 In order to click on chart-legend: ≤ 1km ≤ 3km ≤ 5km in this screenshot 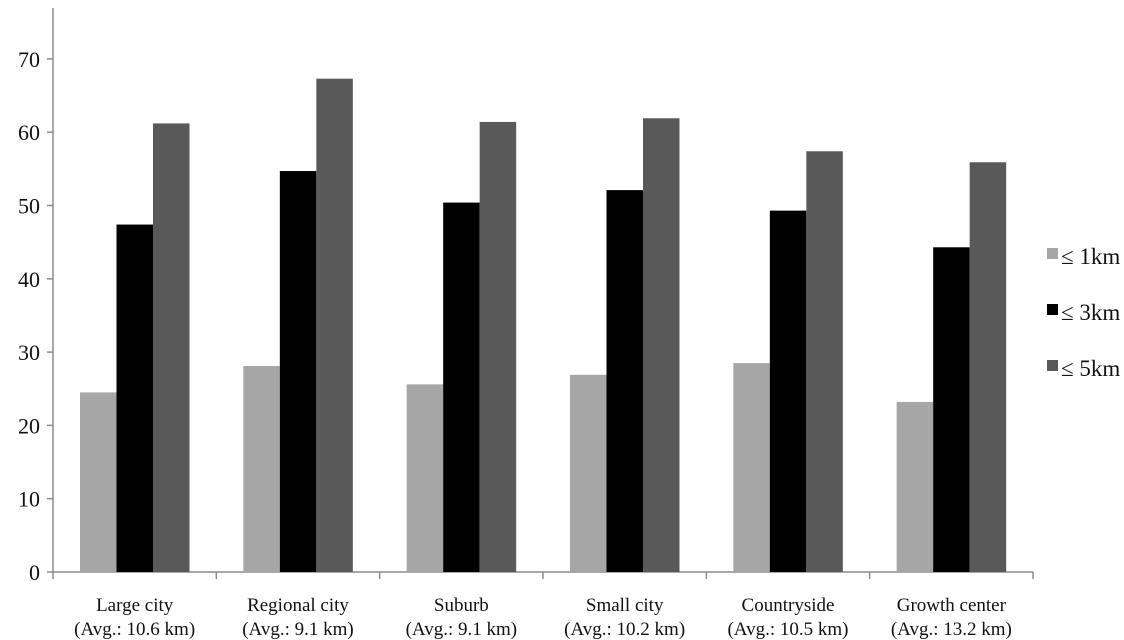, I will do `click(1083, 312)`.